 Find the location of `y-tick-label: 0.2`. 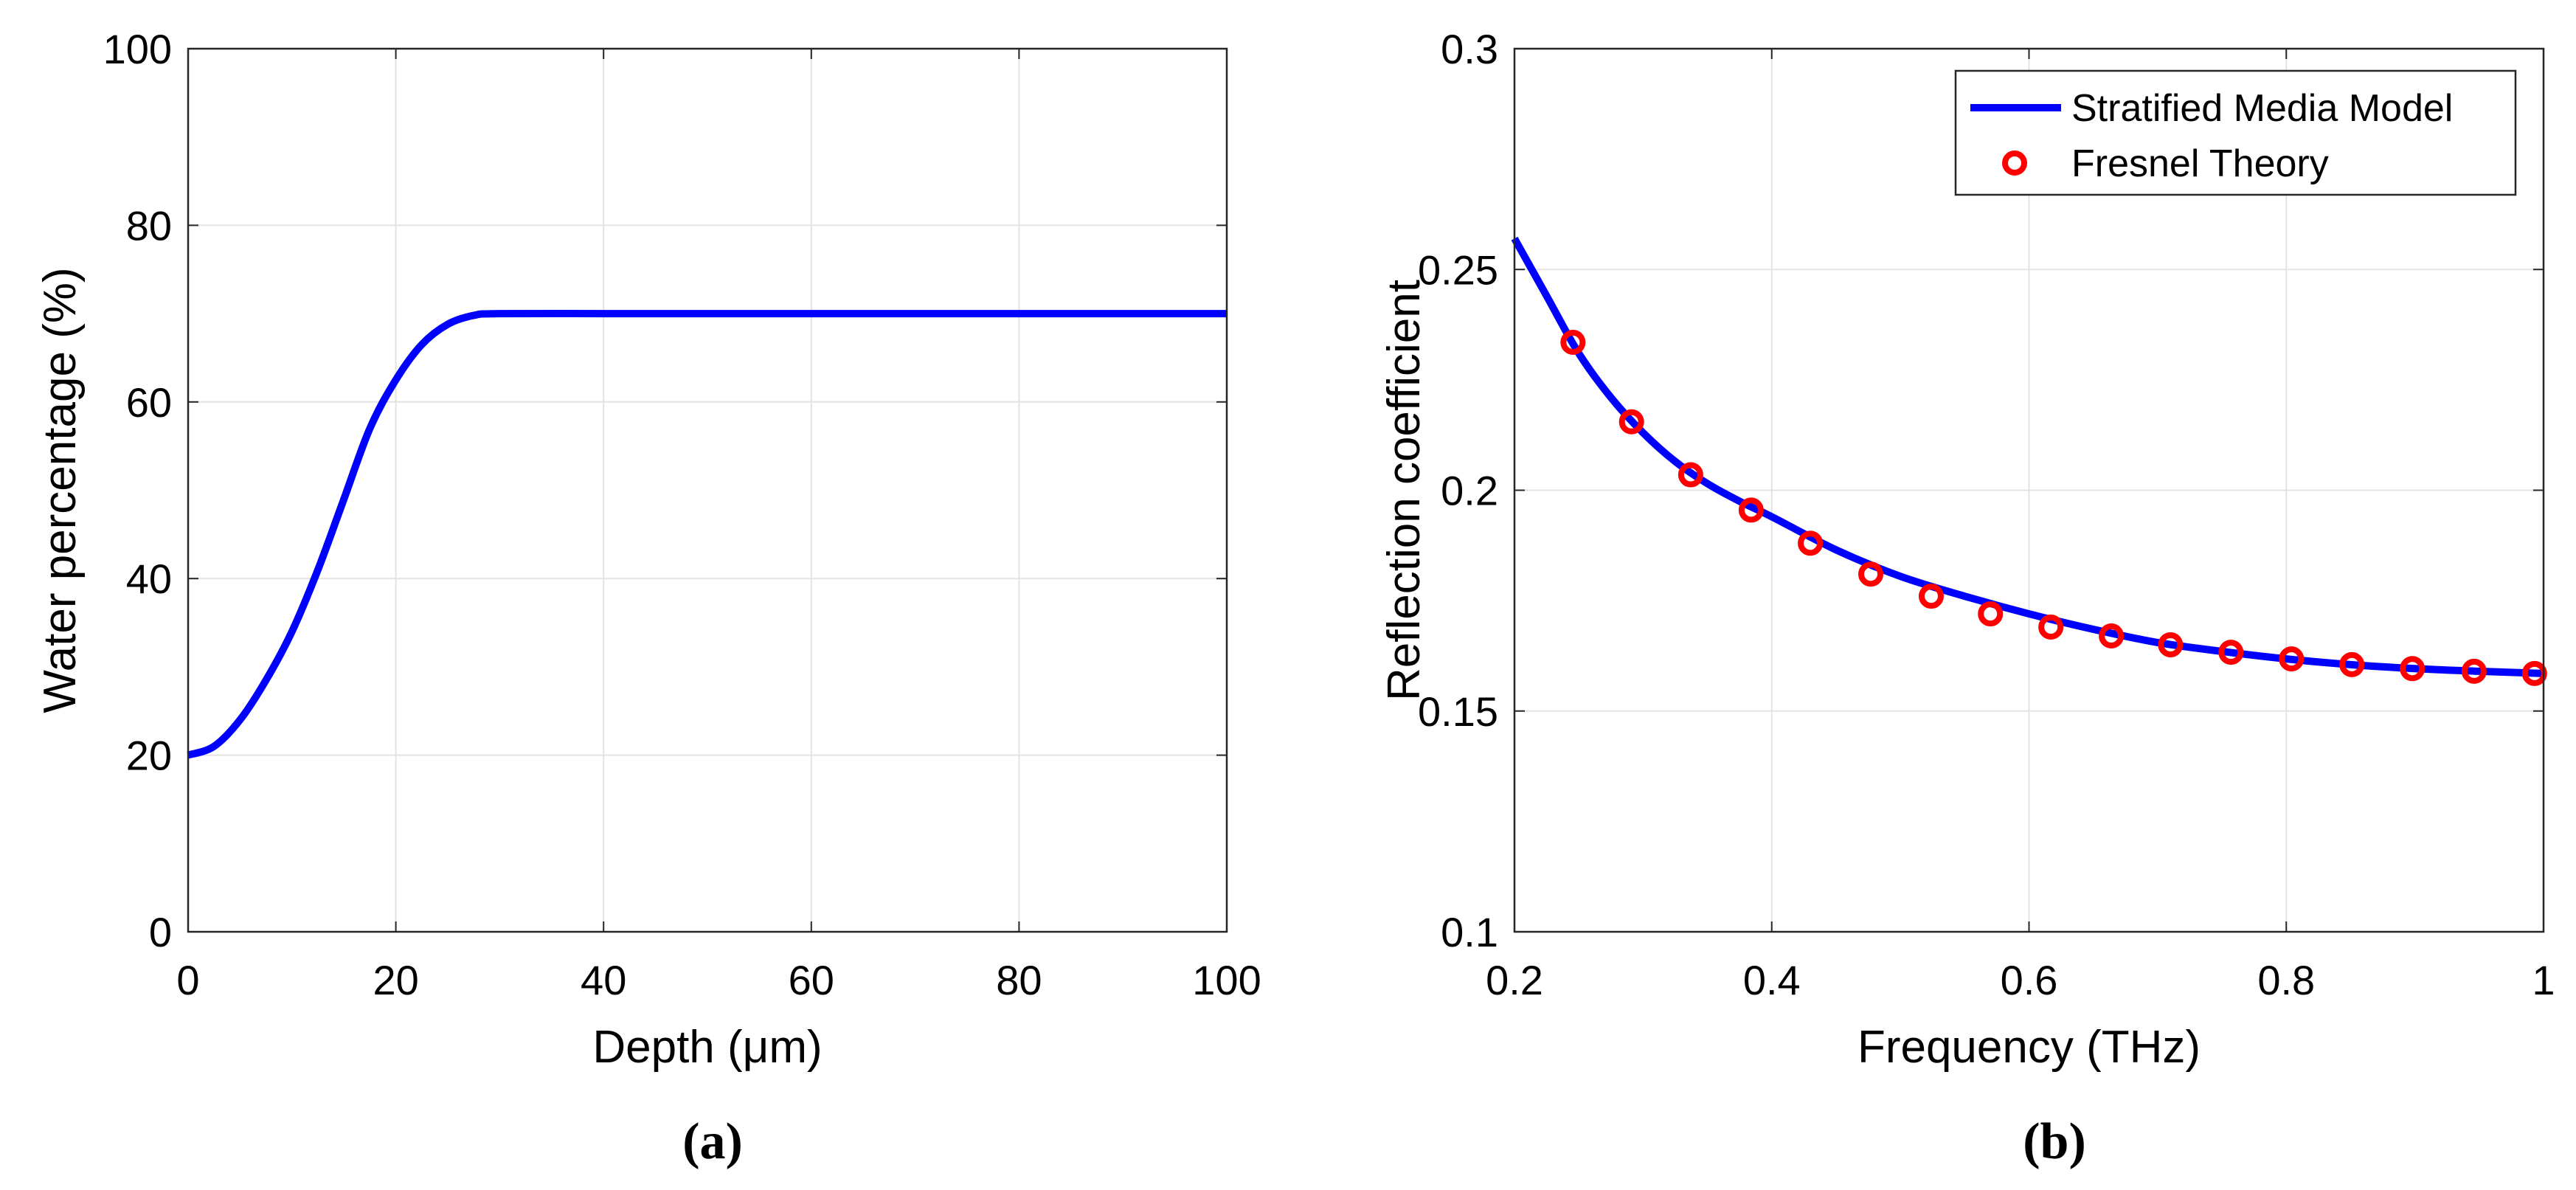

y-tick-label: 0.2 is located at coordinates (1470, 491).